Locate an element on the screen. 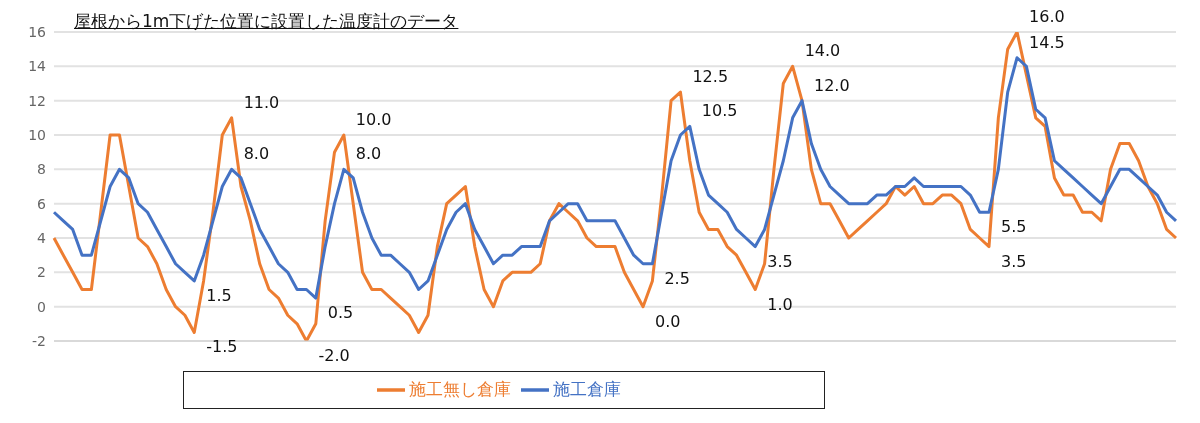  y-tick-label: 12 is located at coordinates (37, 100).